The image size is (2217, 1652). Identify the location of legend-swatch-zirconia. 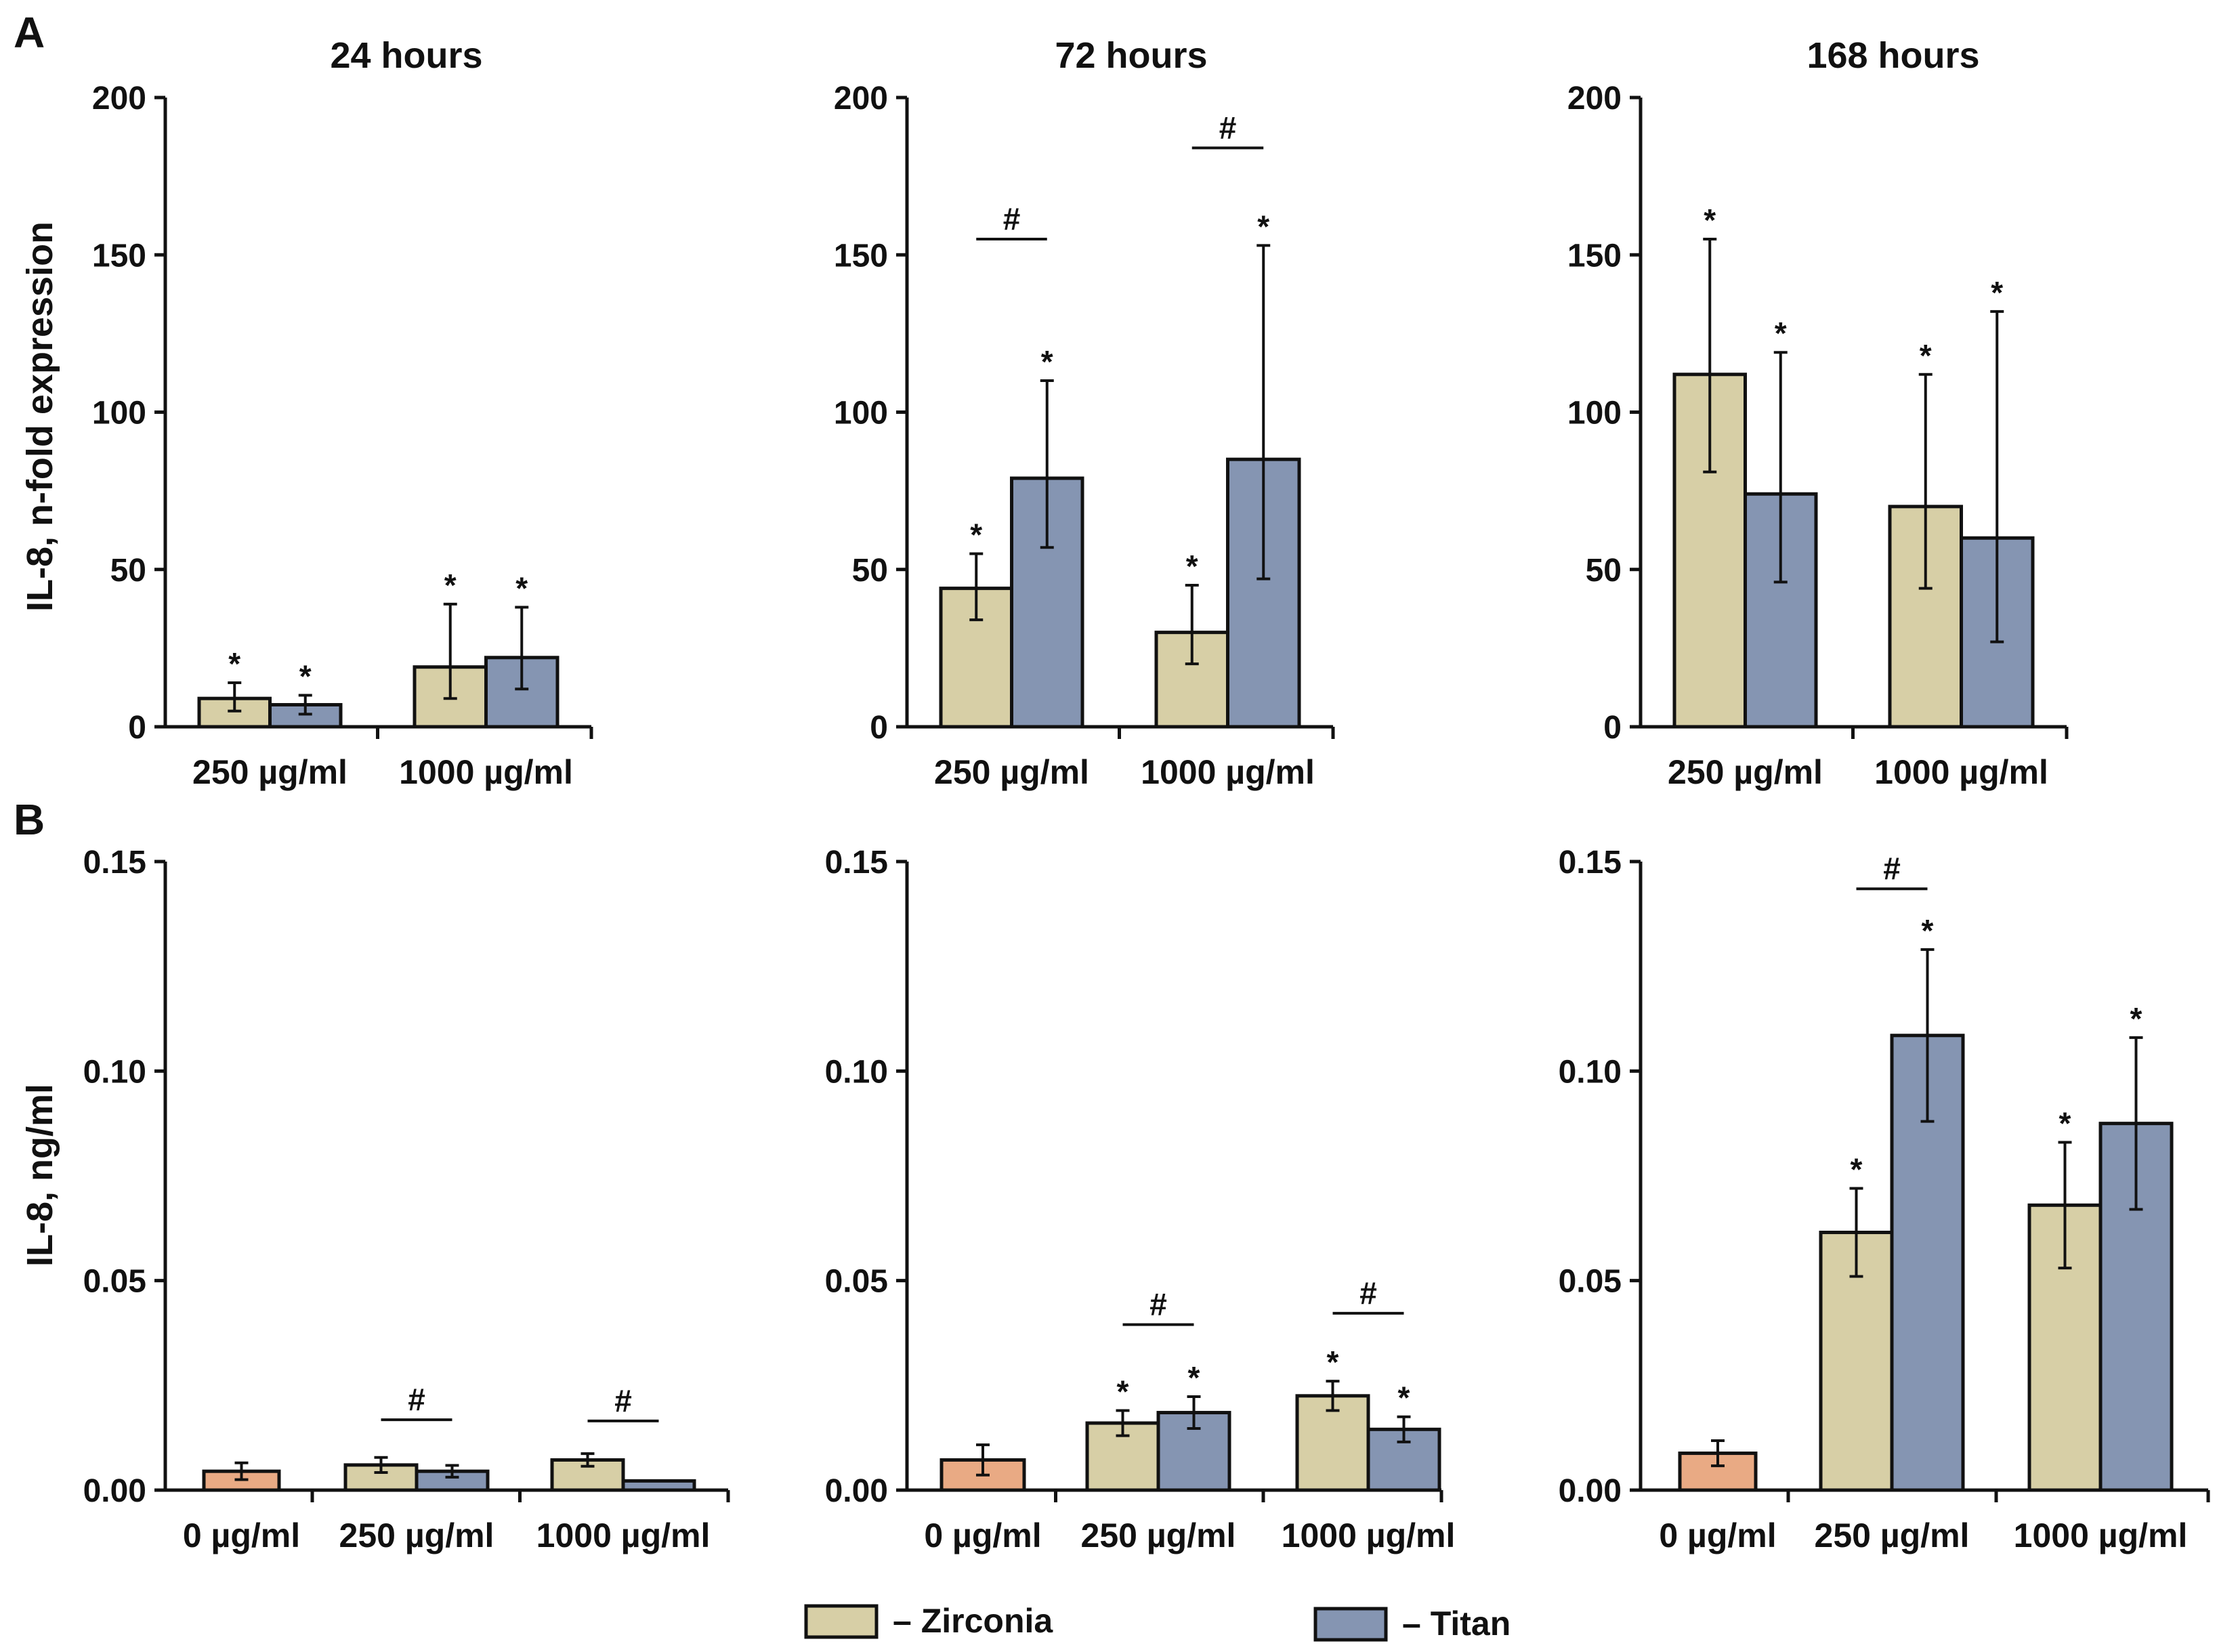
(841, 1621).